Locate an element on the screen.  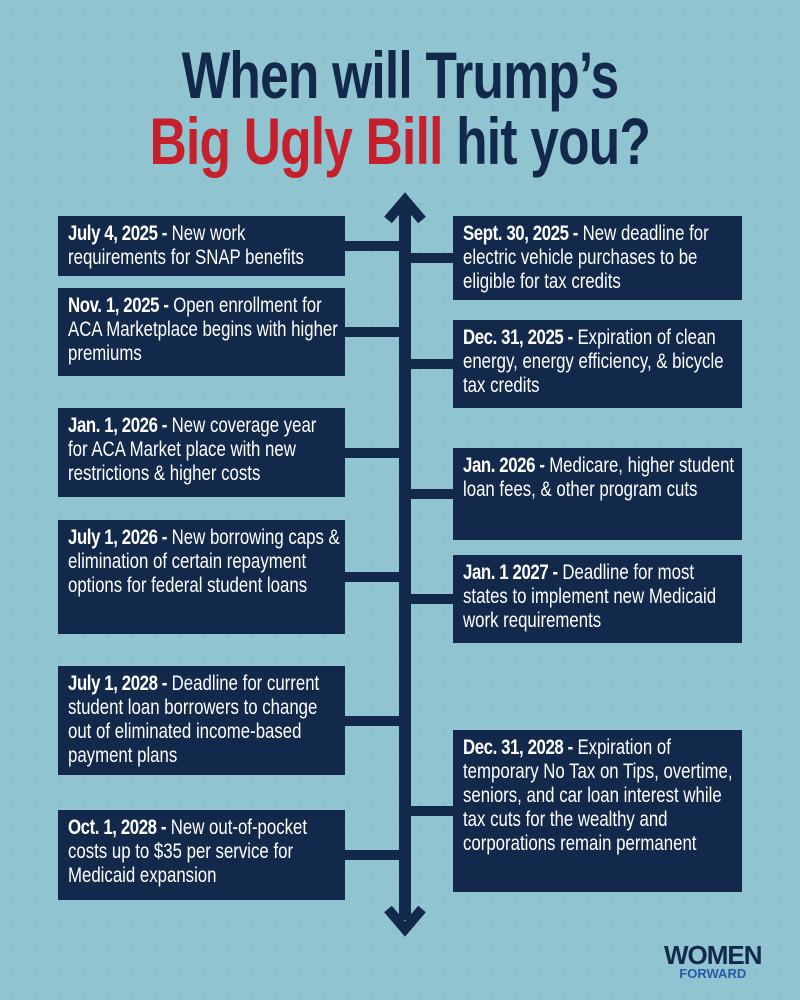
event-date: Jan. 1 2027 - is located at coordinates (510, 572).